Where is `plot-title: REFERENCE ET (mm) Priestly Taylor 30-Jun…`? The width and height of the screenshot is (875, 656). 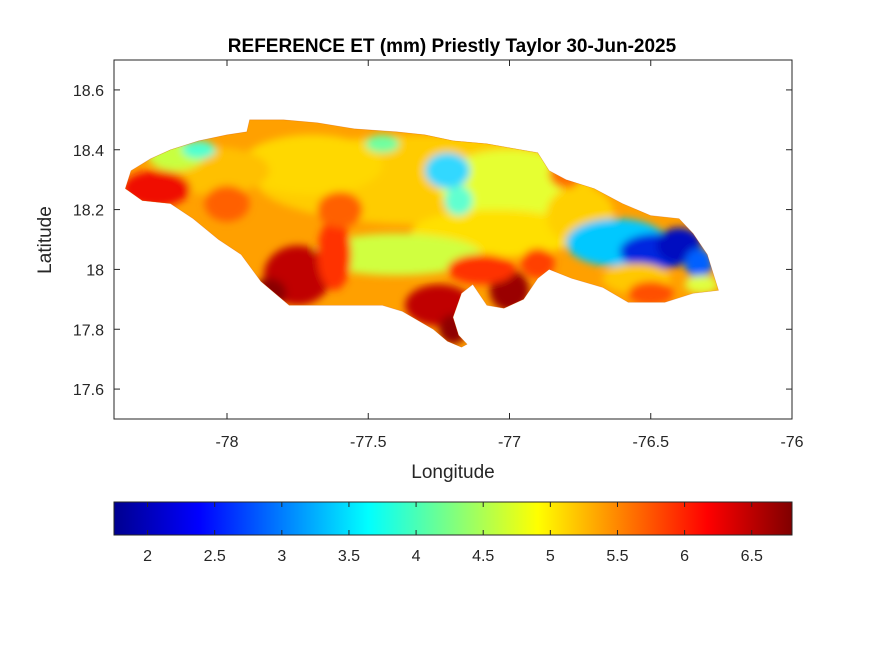 plot-title: REFERENCE ET (mm) Priestly Taylor 30-Jun… is located at coordinates (452, 46).